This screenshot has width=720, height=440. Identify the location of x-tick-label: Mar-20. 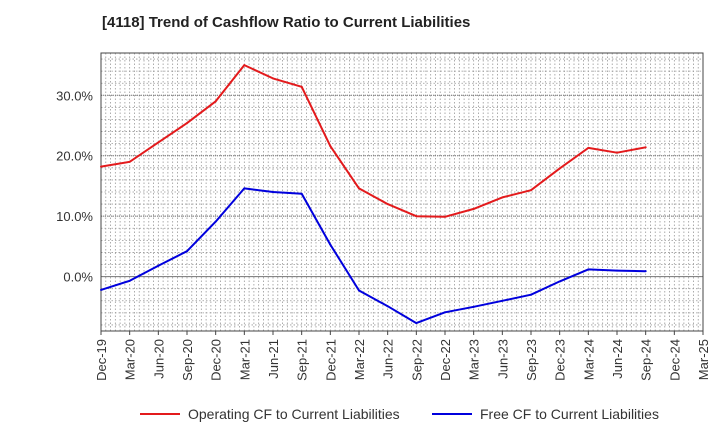
(130, 359).